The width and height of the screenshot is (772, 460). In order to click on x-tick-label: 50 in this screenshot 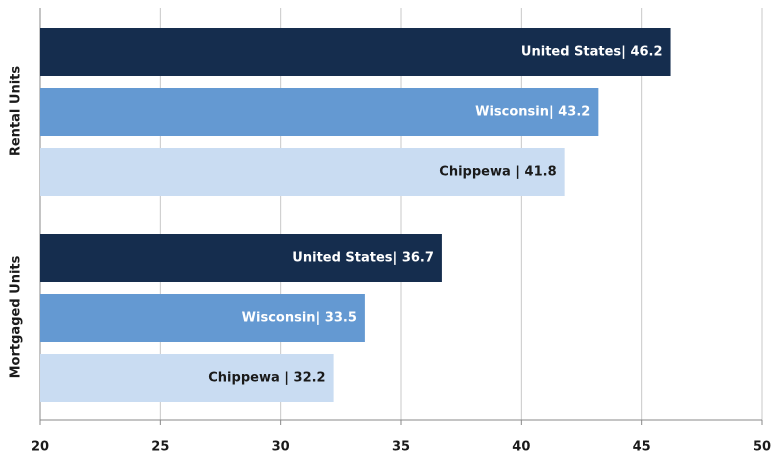, I will do `click(762, 447)`.